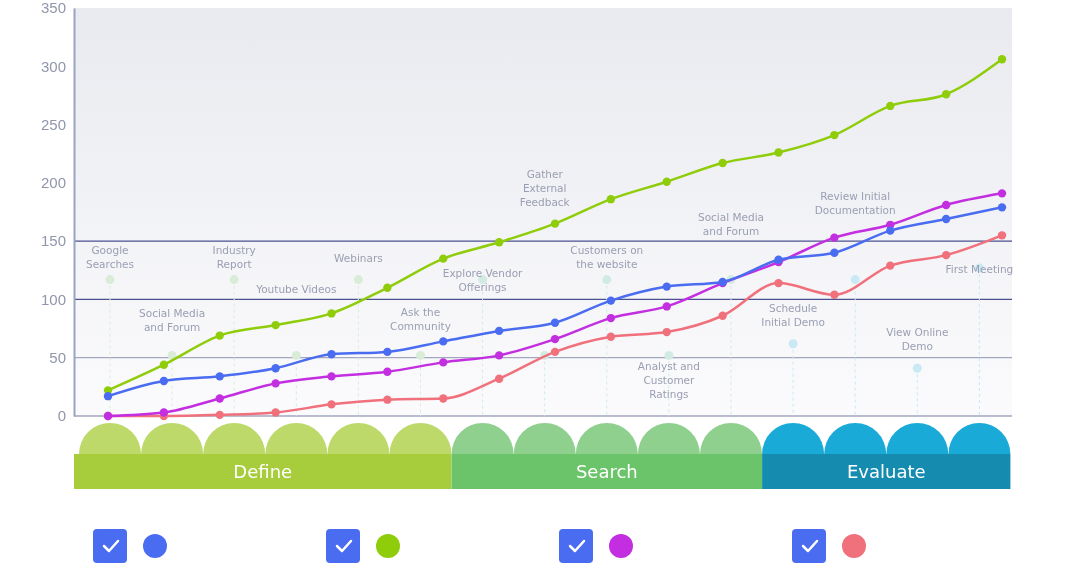 The image size is (1086, 576). I want to click on annotation: Youtube Videos, so click(296, 289).